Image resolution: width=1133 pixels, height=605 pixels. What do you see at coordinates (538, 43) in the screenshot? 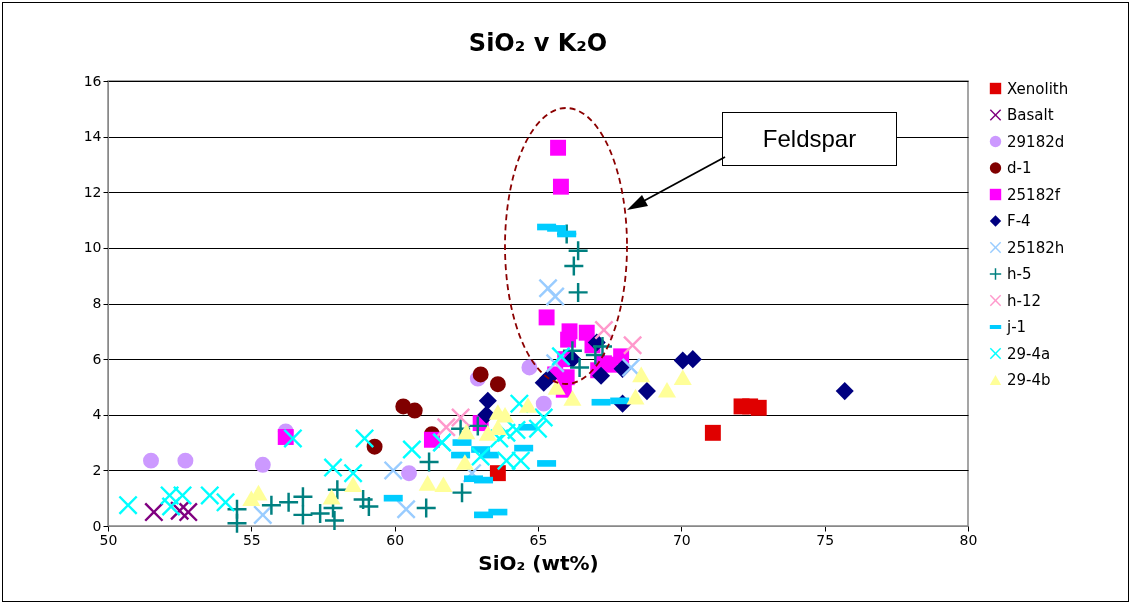
I see `chart-title: SiO₂ v K₂O` at bounding box center [538, 43].